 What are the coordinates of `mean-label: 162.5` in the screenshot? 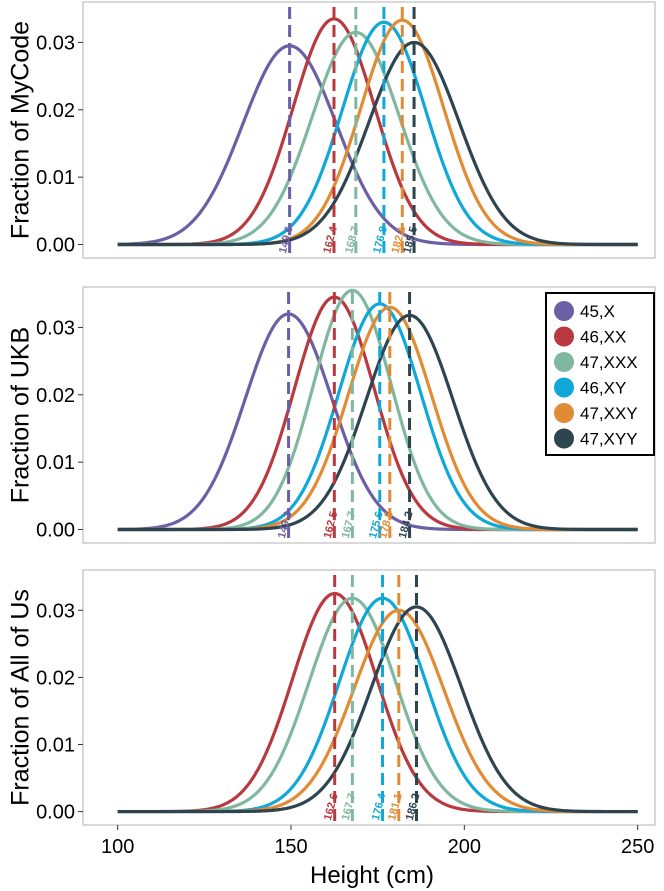 It's located at (331, 525).